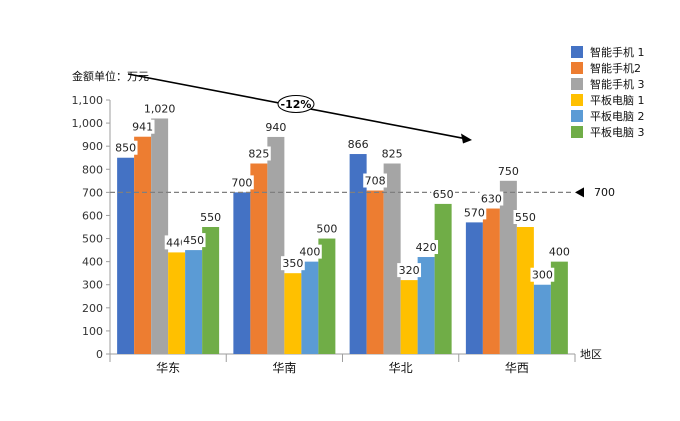 This screenshot has height=421, width=680. I want to click on trend-percent-label: -12%, so click(296, 104).